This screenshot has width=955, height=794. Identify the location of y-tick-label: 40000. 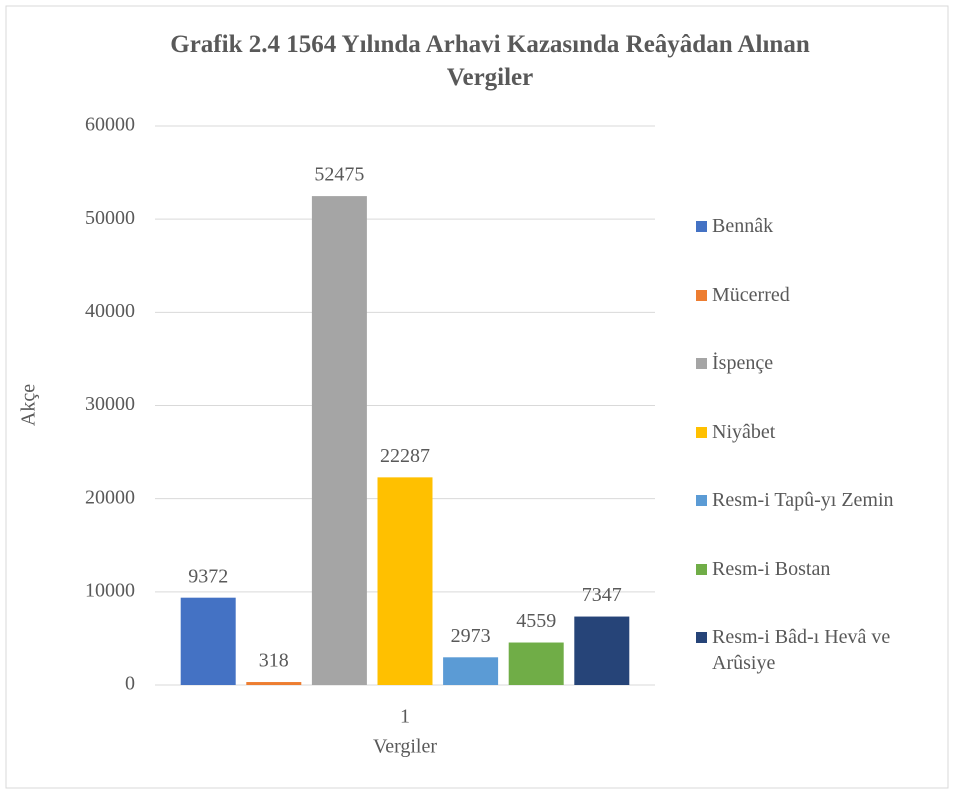
(110, 311).